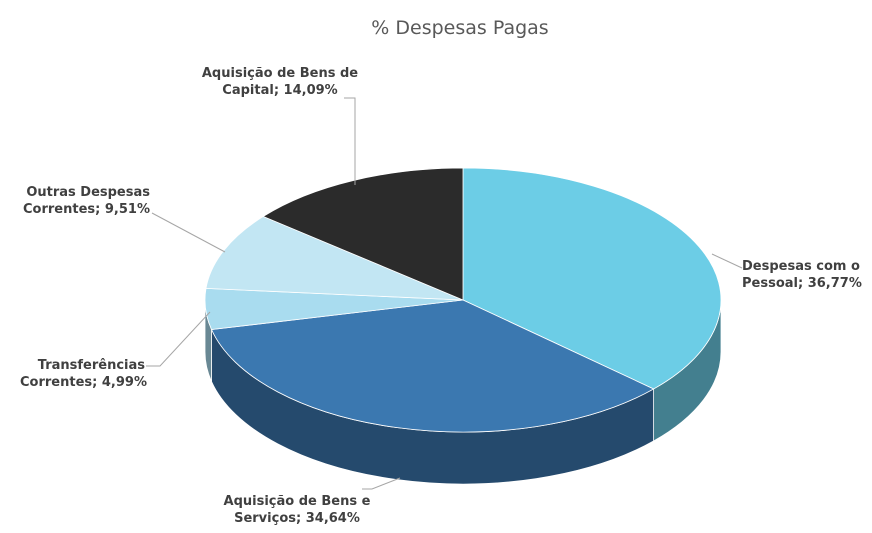 The width and height of the screenshot is (872, 533). Describe the element at coordinates (310, 90) in the screenshot. I see `value-label: 14,09%` at that location.